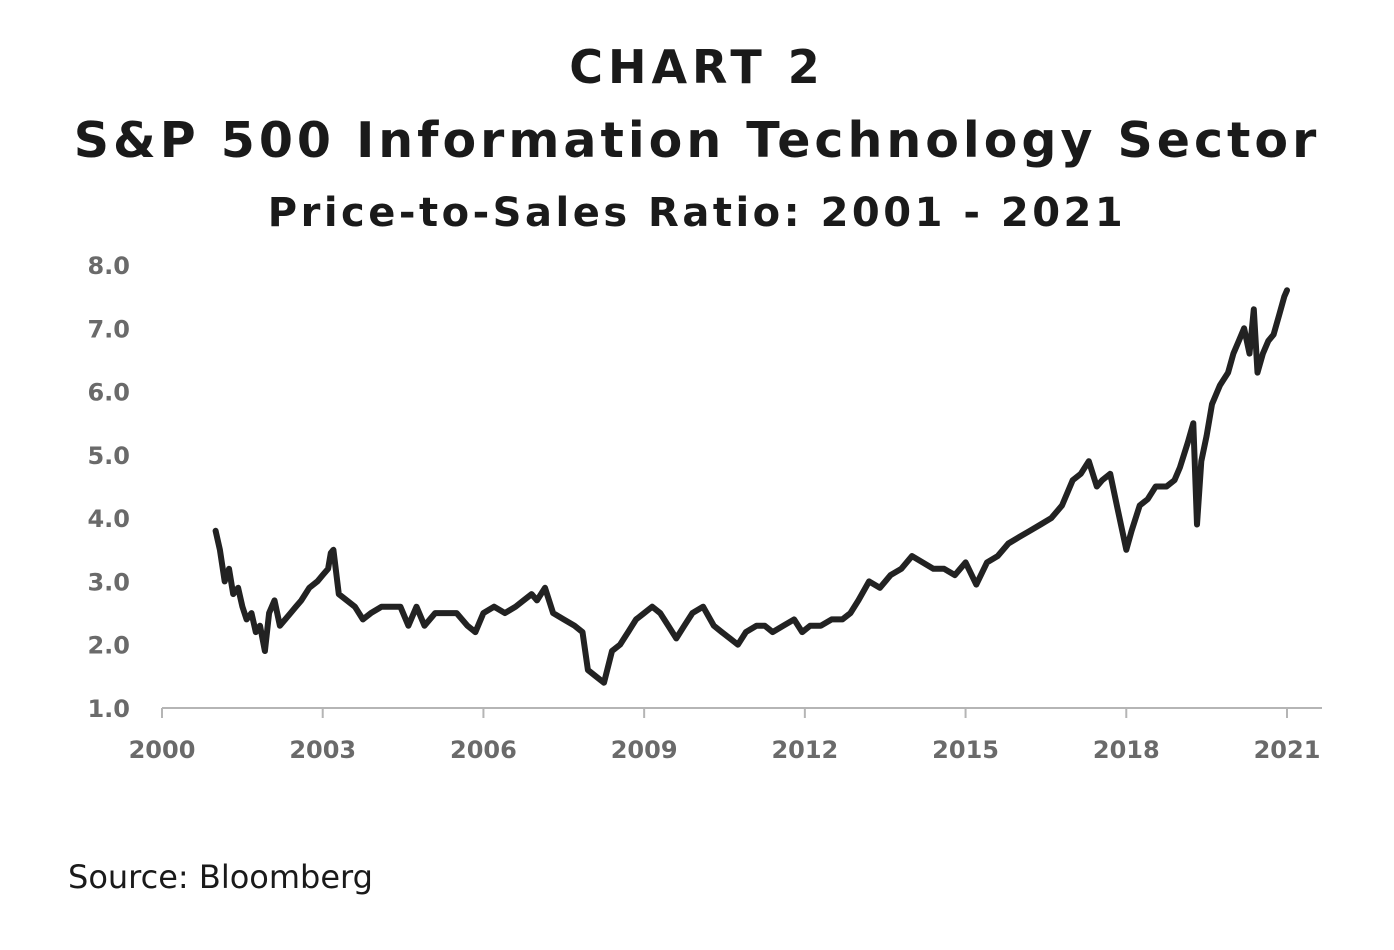 The width and height of the screenshot is (1394, 950). What do you see at coordinates (162, 750) in the screenshot?
I see `x-tick-label: 2000` at bounding box center [162, 750].